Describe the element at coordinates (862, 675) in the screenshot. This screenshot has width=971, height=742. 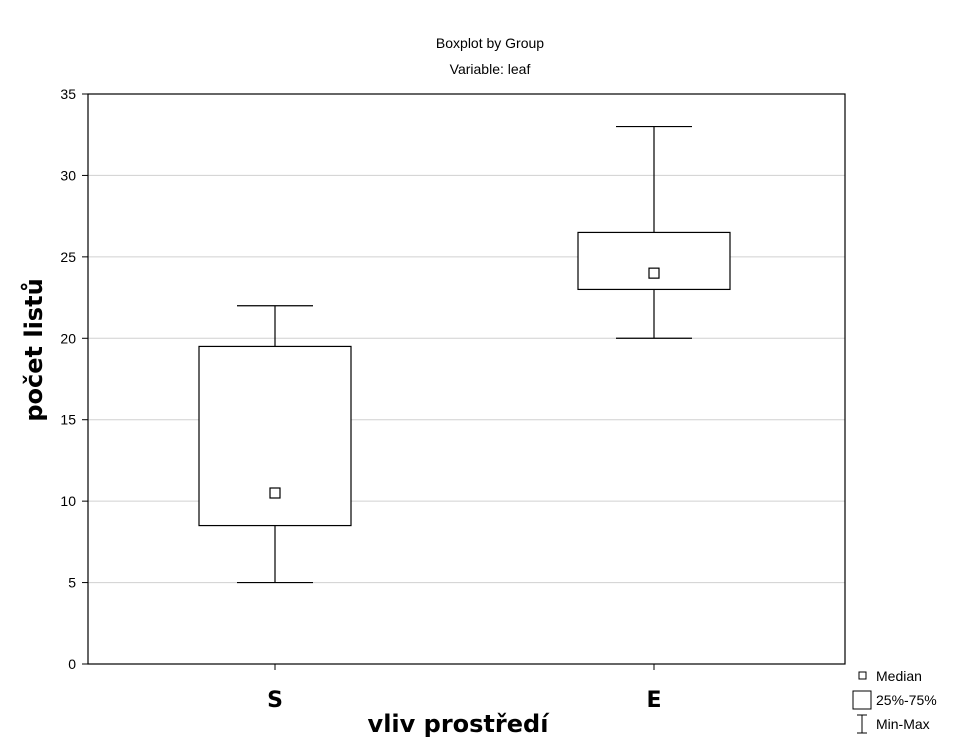
I see `legend-median-icon` at that location.